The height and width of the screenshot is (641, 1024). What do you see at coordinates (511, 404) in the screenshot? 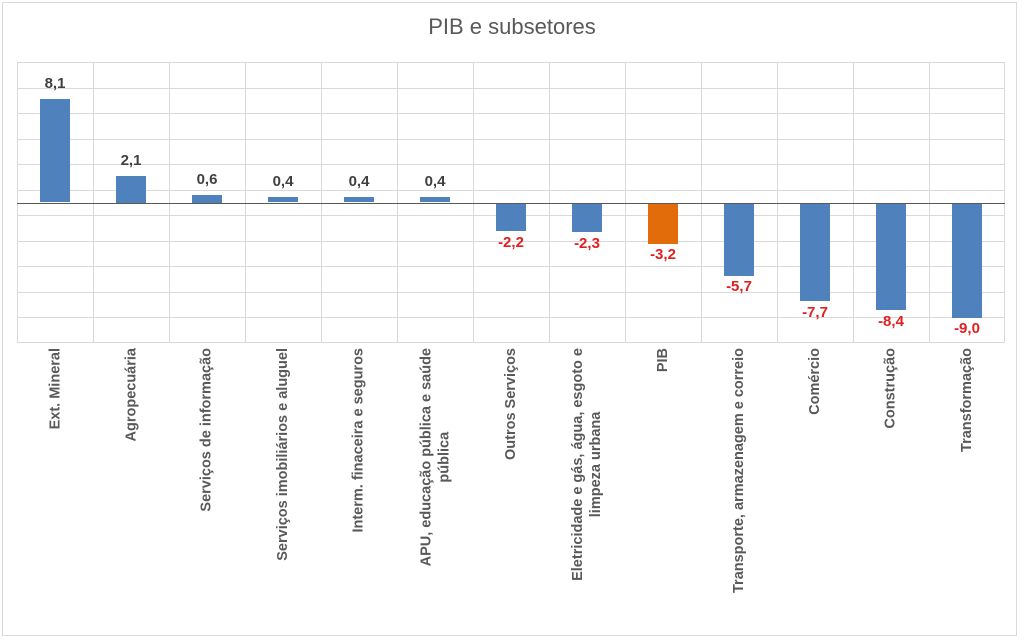
I see `x-axis-label-text: Outros Serviços` at bounding box center [511, 404].